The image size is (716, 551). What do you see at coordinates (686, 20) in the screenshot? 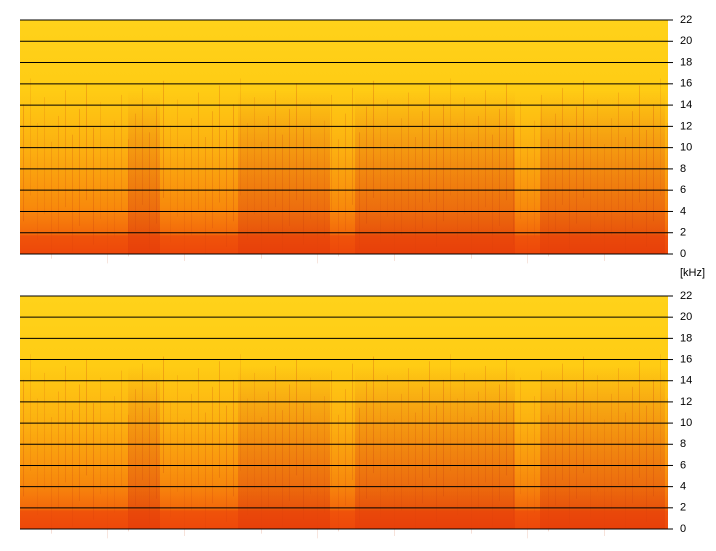
I see `y-tick-label: 22` at bounding box center [686, 20].